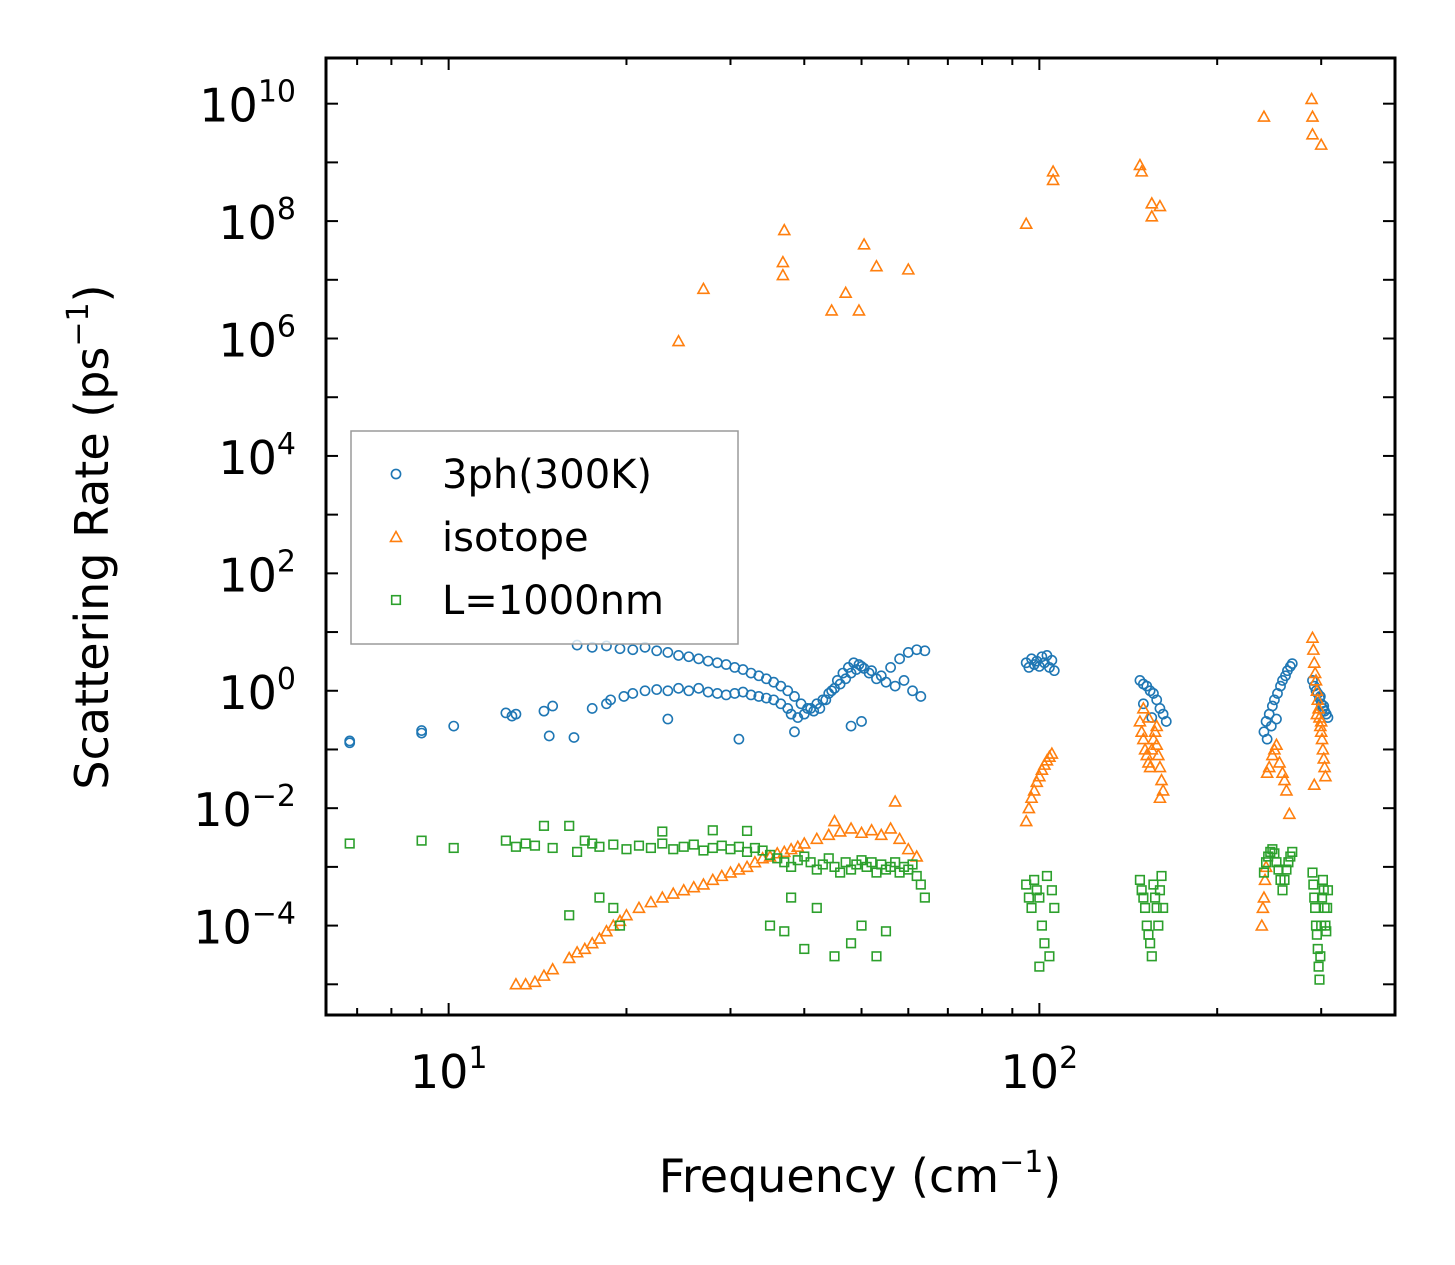  What do you see at coordinates (839, 902) in the screenshot?
I see `series-square` at bounding box center [839, 902].